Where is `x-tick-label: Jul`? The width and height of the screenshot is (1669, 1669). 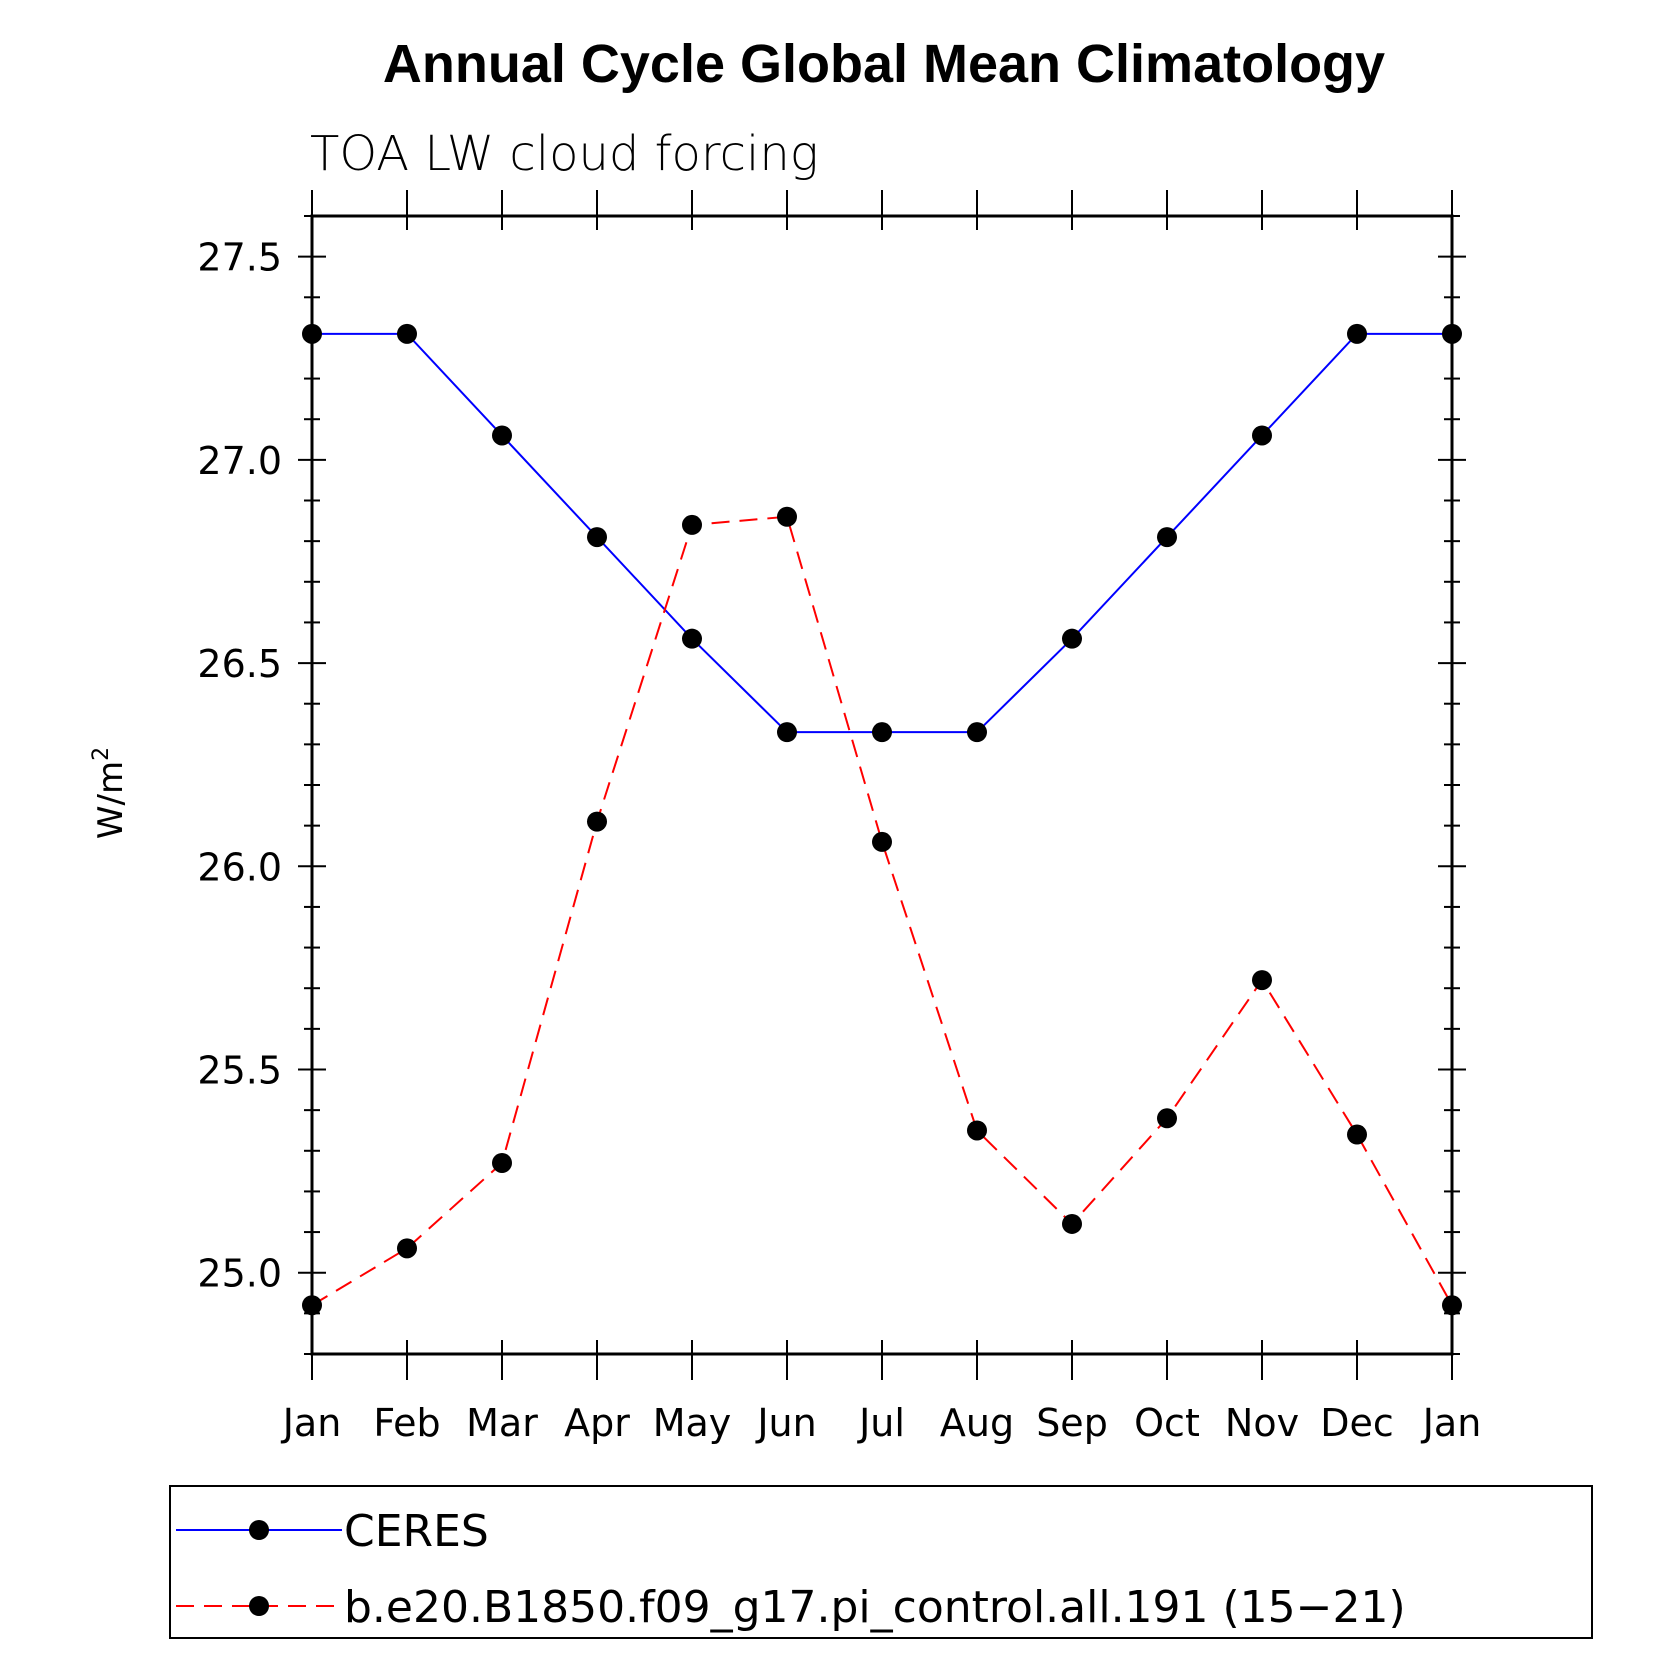 x-tick-label: Jul is located at coordinates (881, 1423).